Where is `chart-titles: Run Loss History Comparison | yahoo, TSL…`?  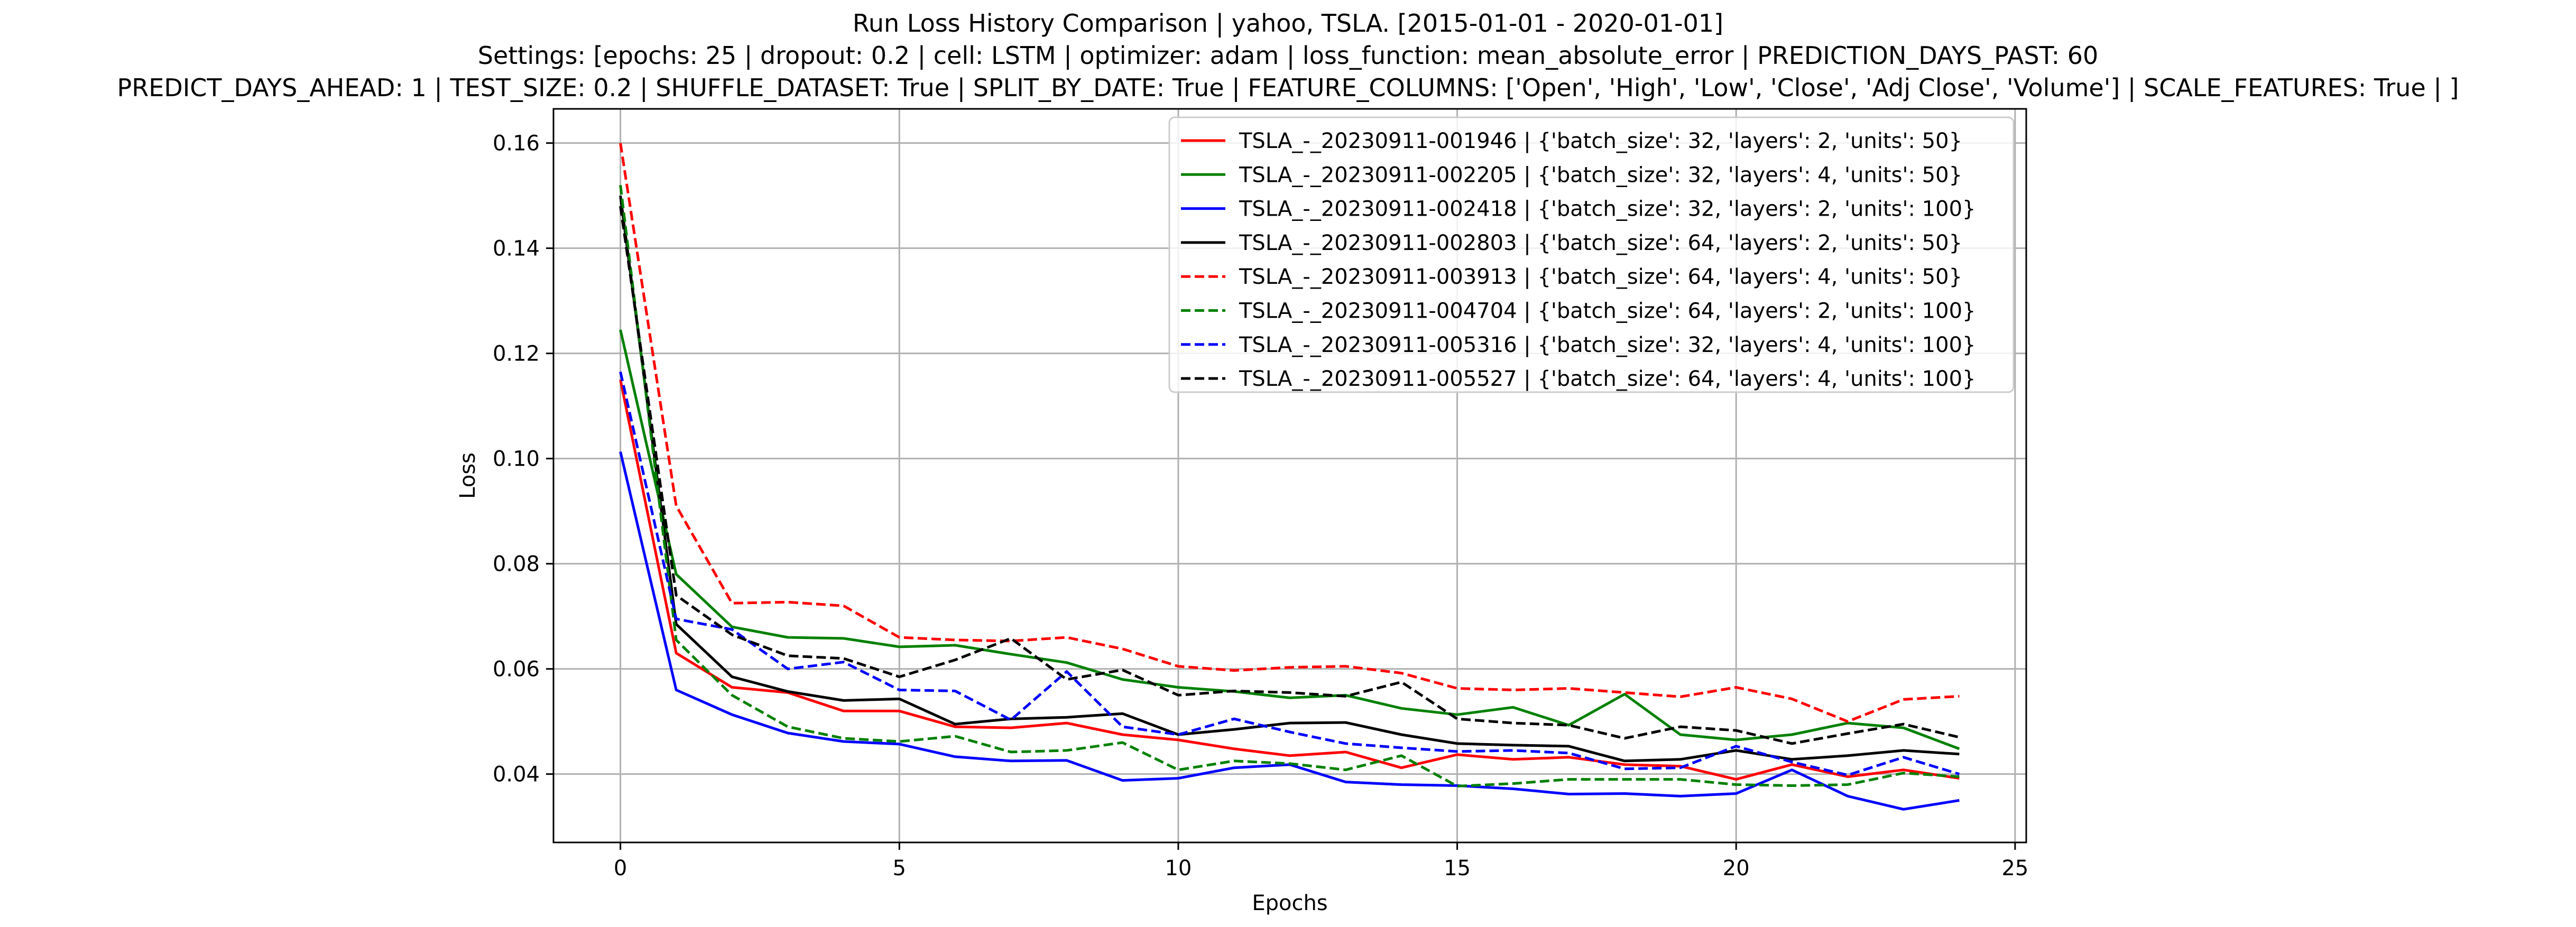
chart-titles: Run Loss History Comparison | yahoo, TSL… is located at coordinates (1288, 55).